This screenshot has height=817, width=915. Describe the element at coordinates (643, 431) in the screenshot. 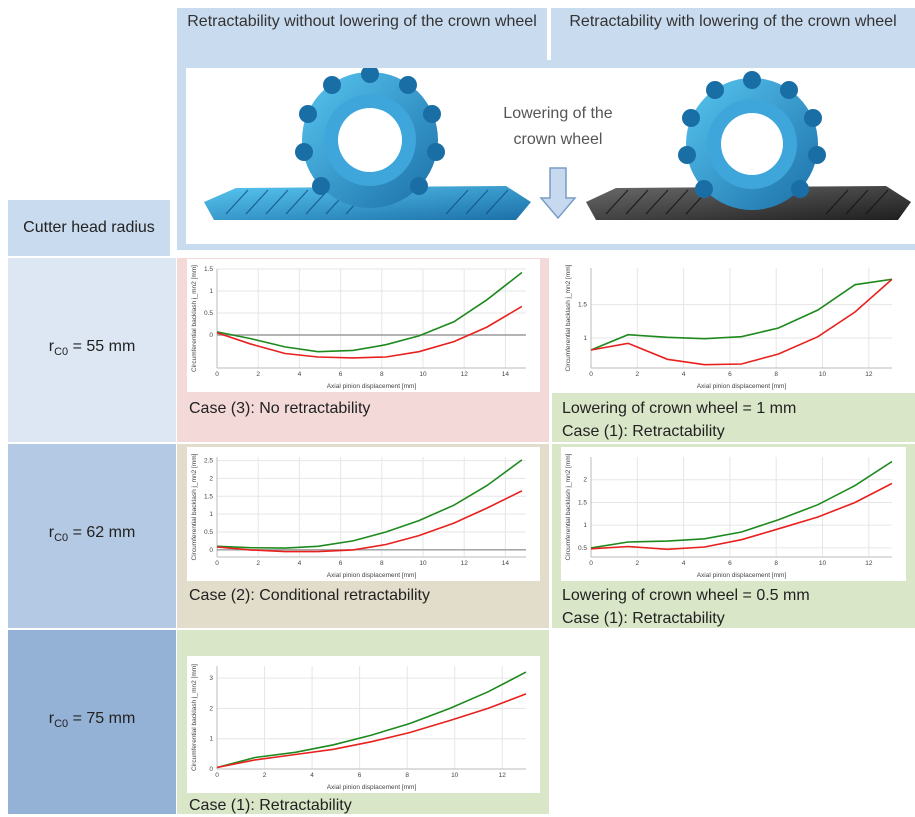

I see `caption-r1c2-line2: Case (1): Retractability` at that location.